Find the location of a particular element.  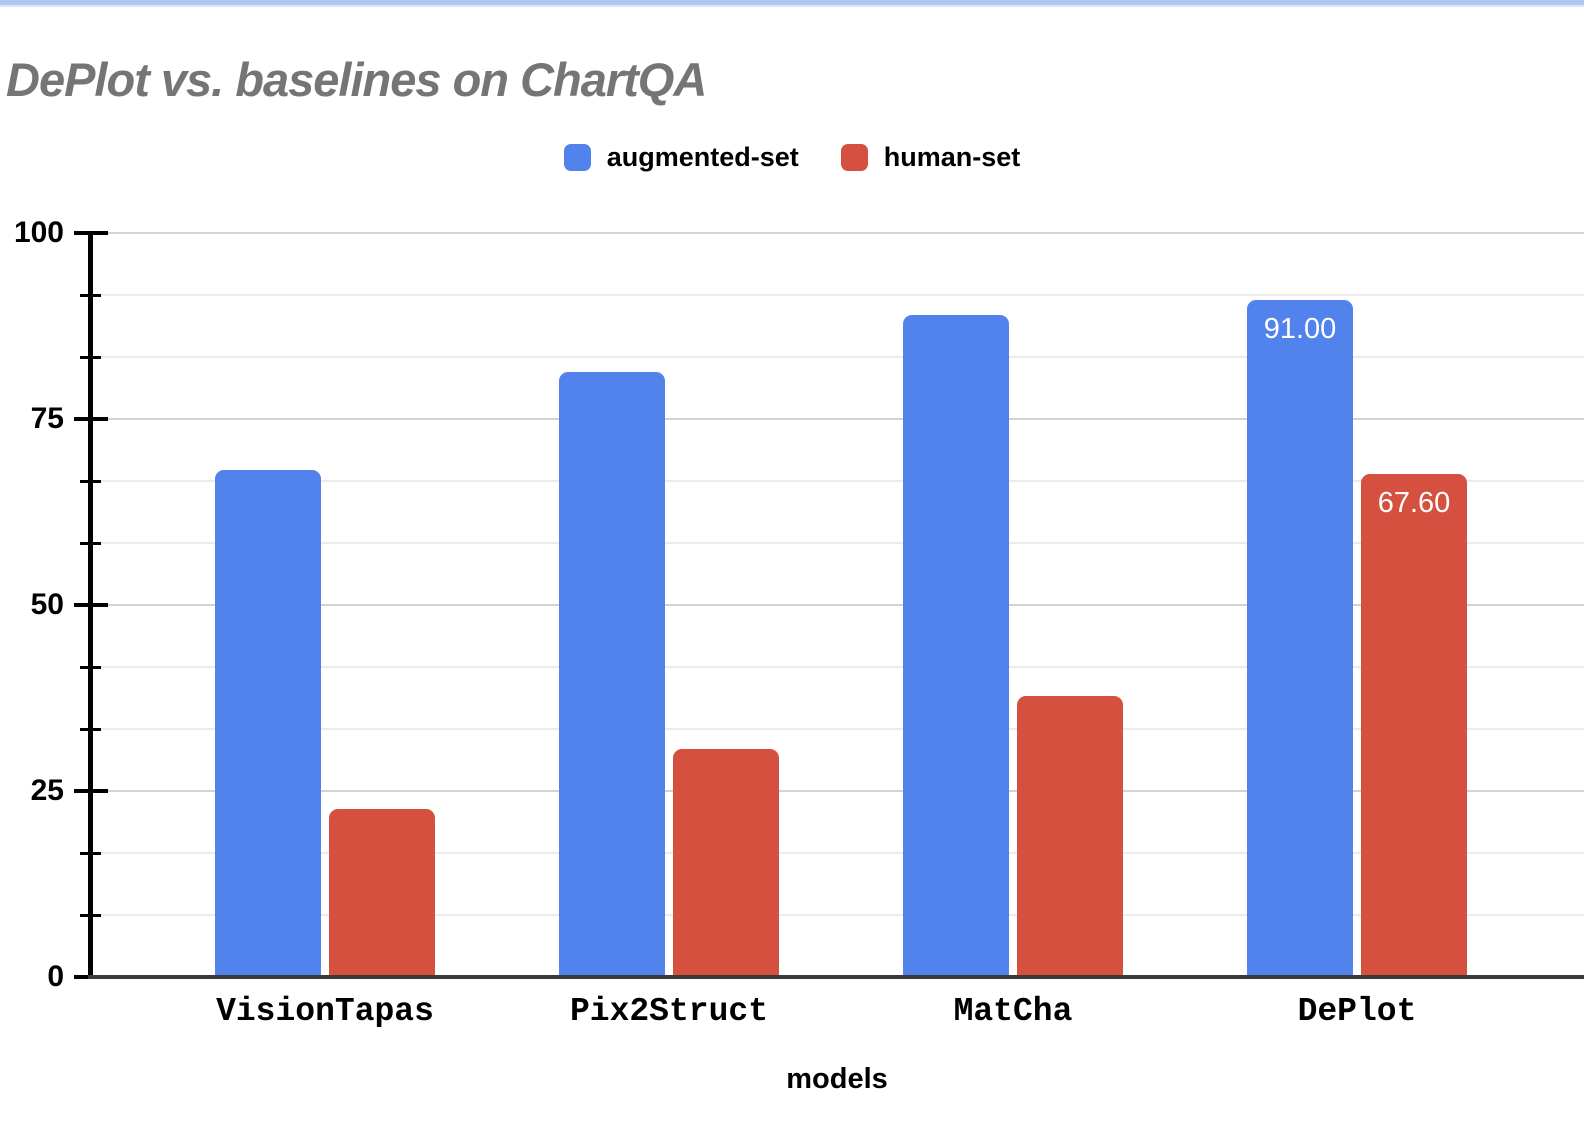

legend-item-augmented-set: augmented-set is located at coordinates (681, 157).